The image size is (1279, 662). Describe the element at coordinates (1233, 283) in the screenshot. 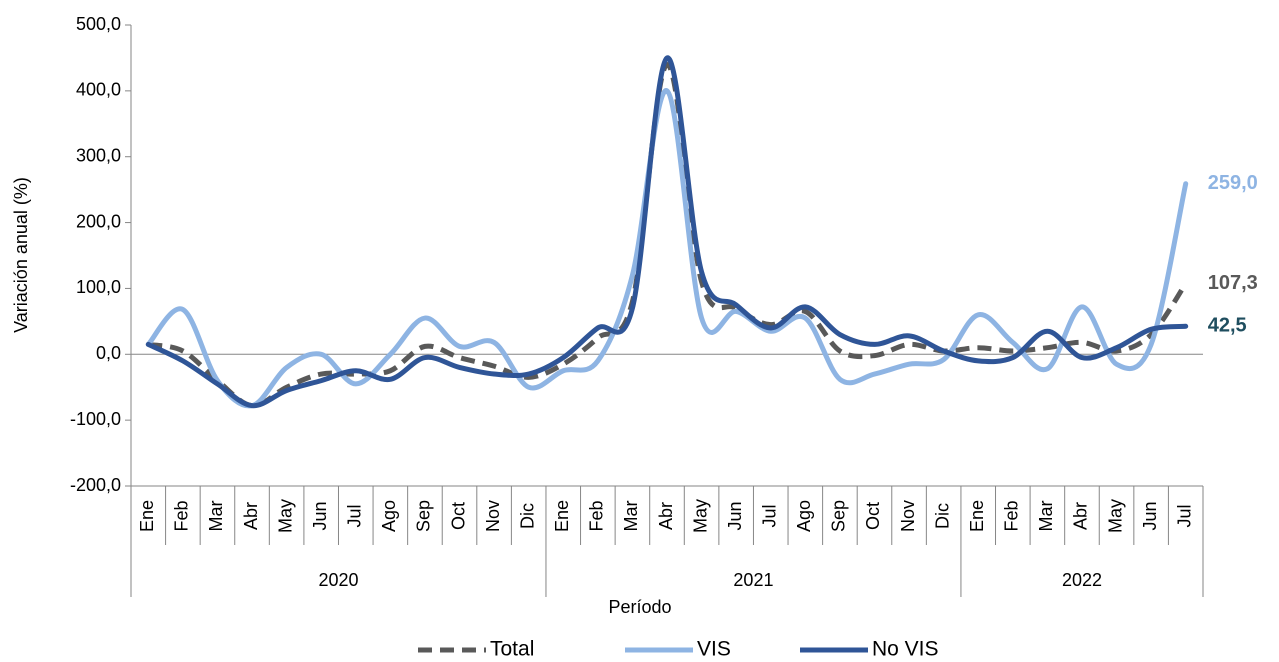

I see `value-label: 107,3` at that location.